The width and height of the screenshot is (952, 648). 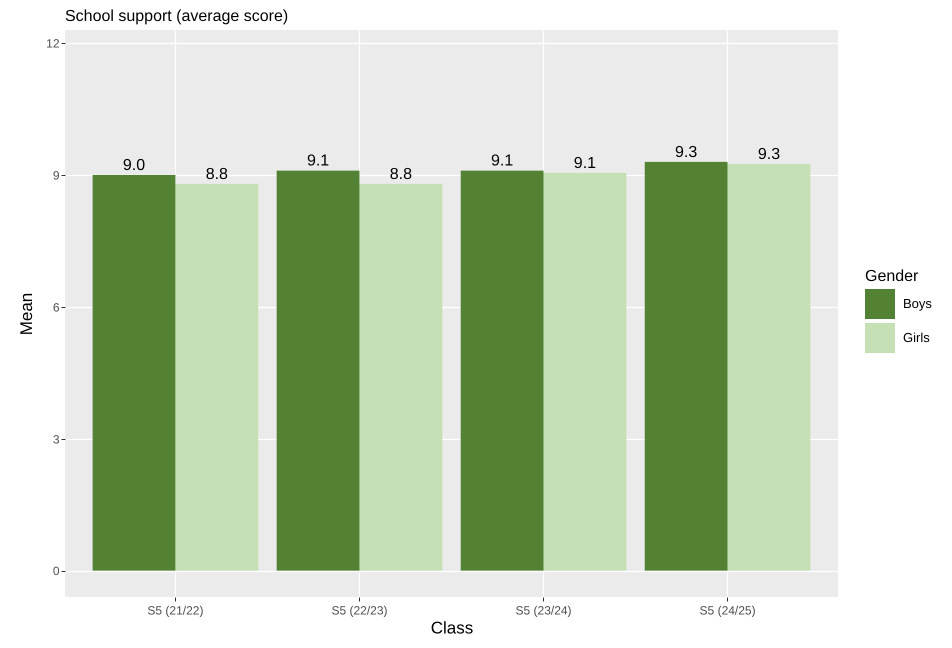 I want to click on y-tick-label: 0, so click(x=56, y=571).